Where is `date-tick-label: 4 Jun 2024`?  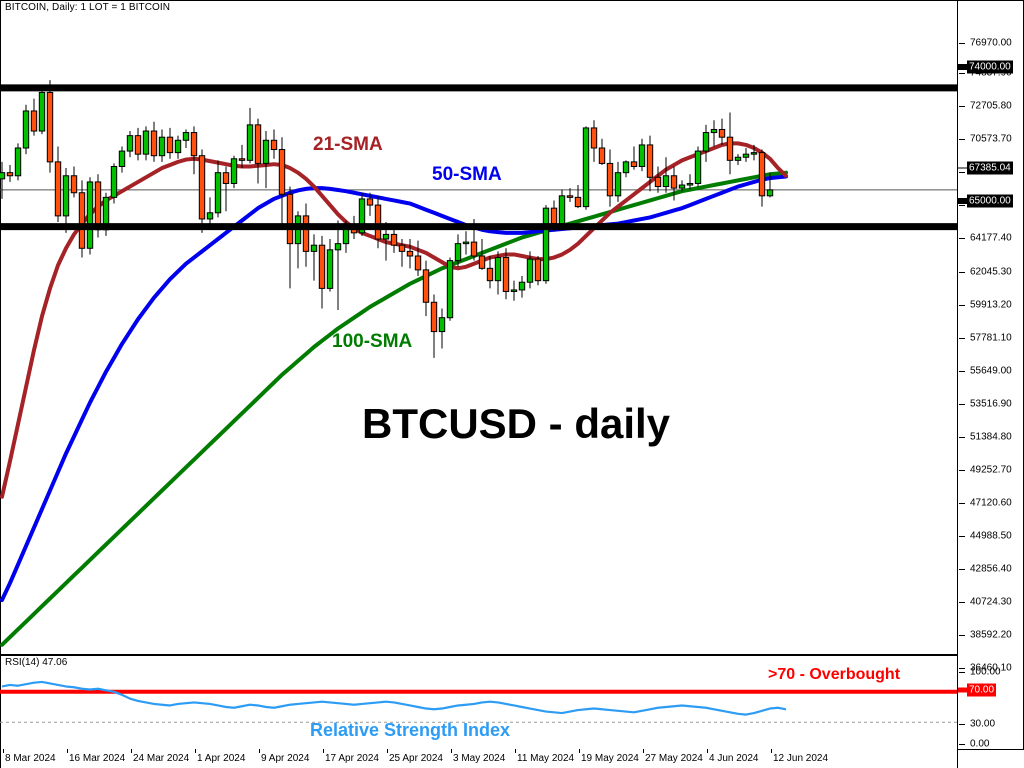
date-tick-label: 4 Jun 2024 is located at coordinates (734, 758).